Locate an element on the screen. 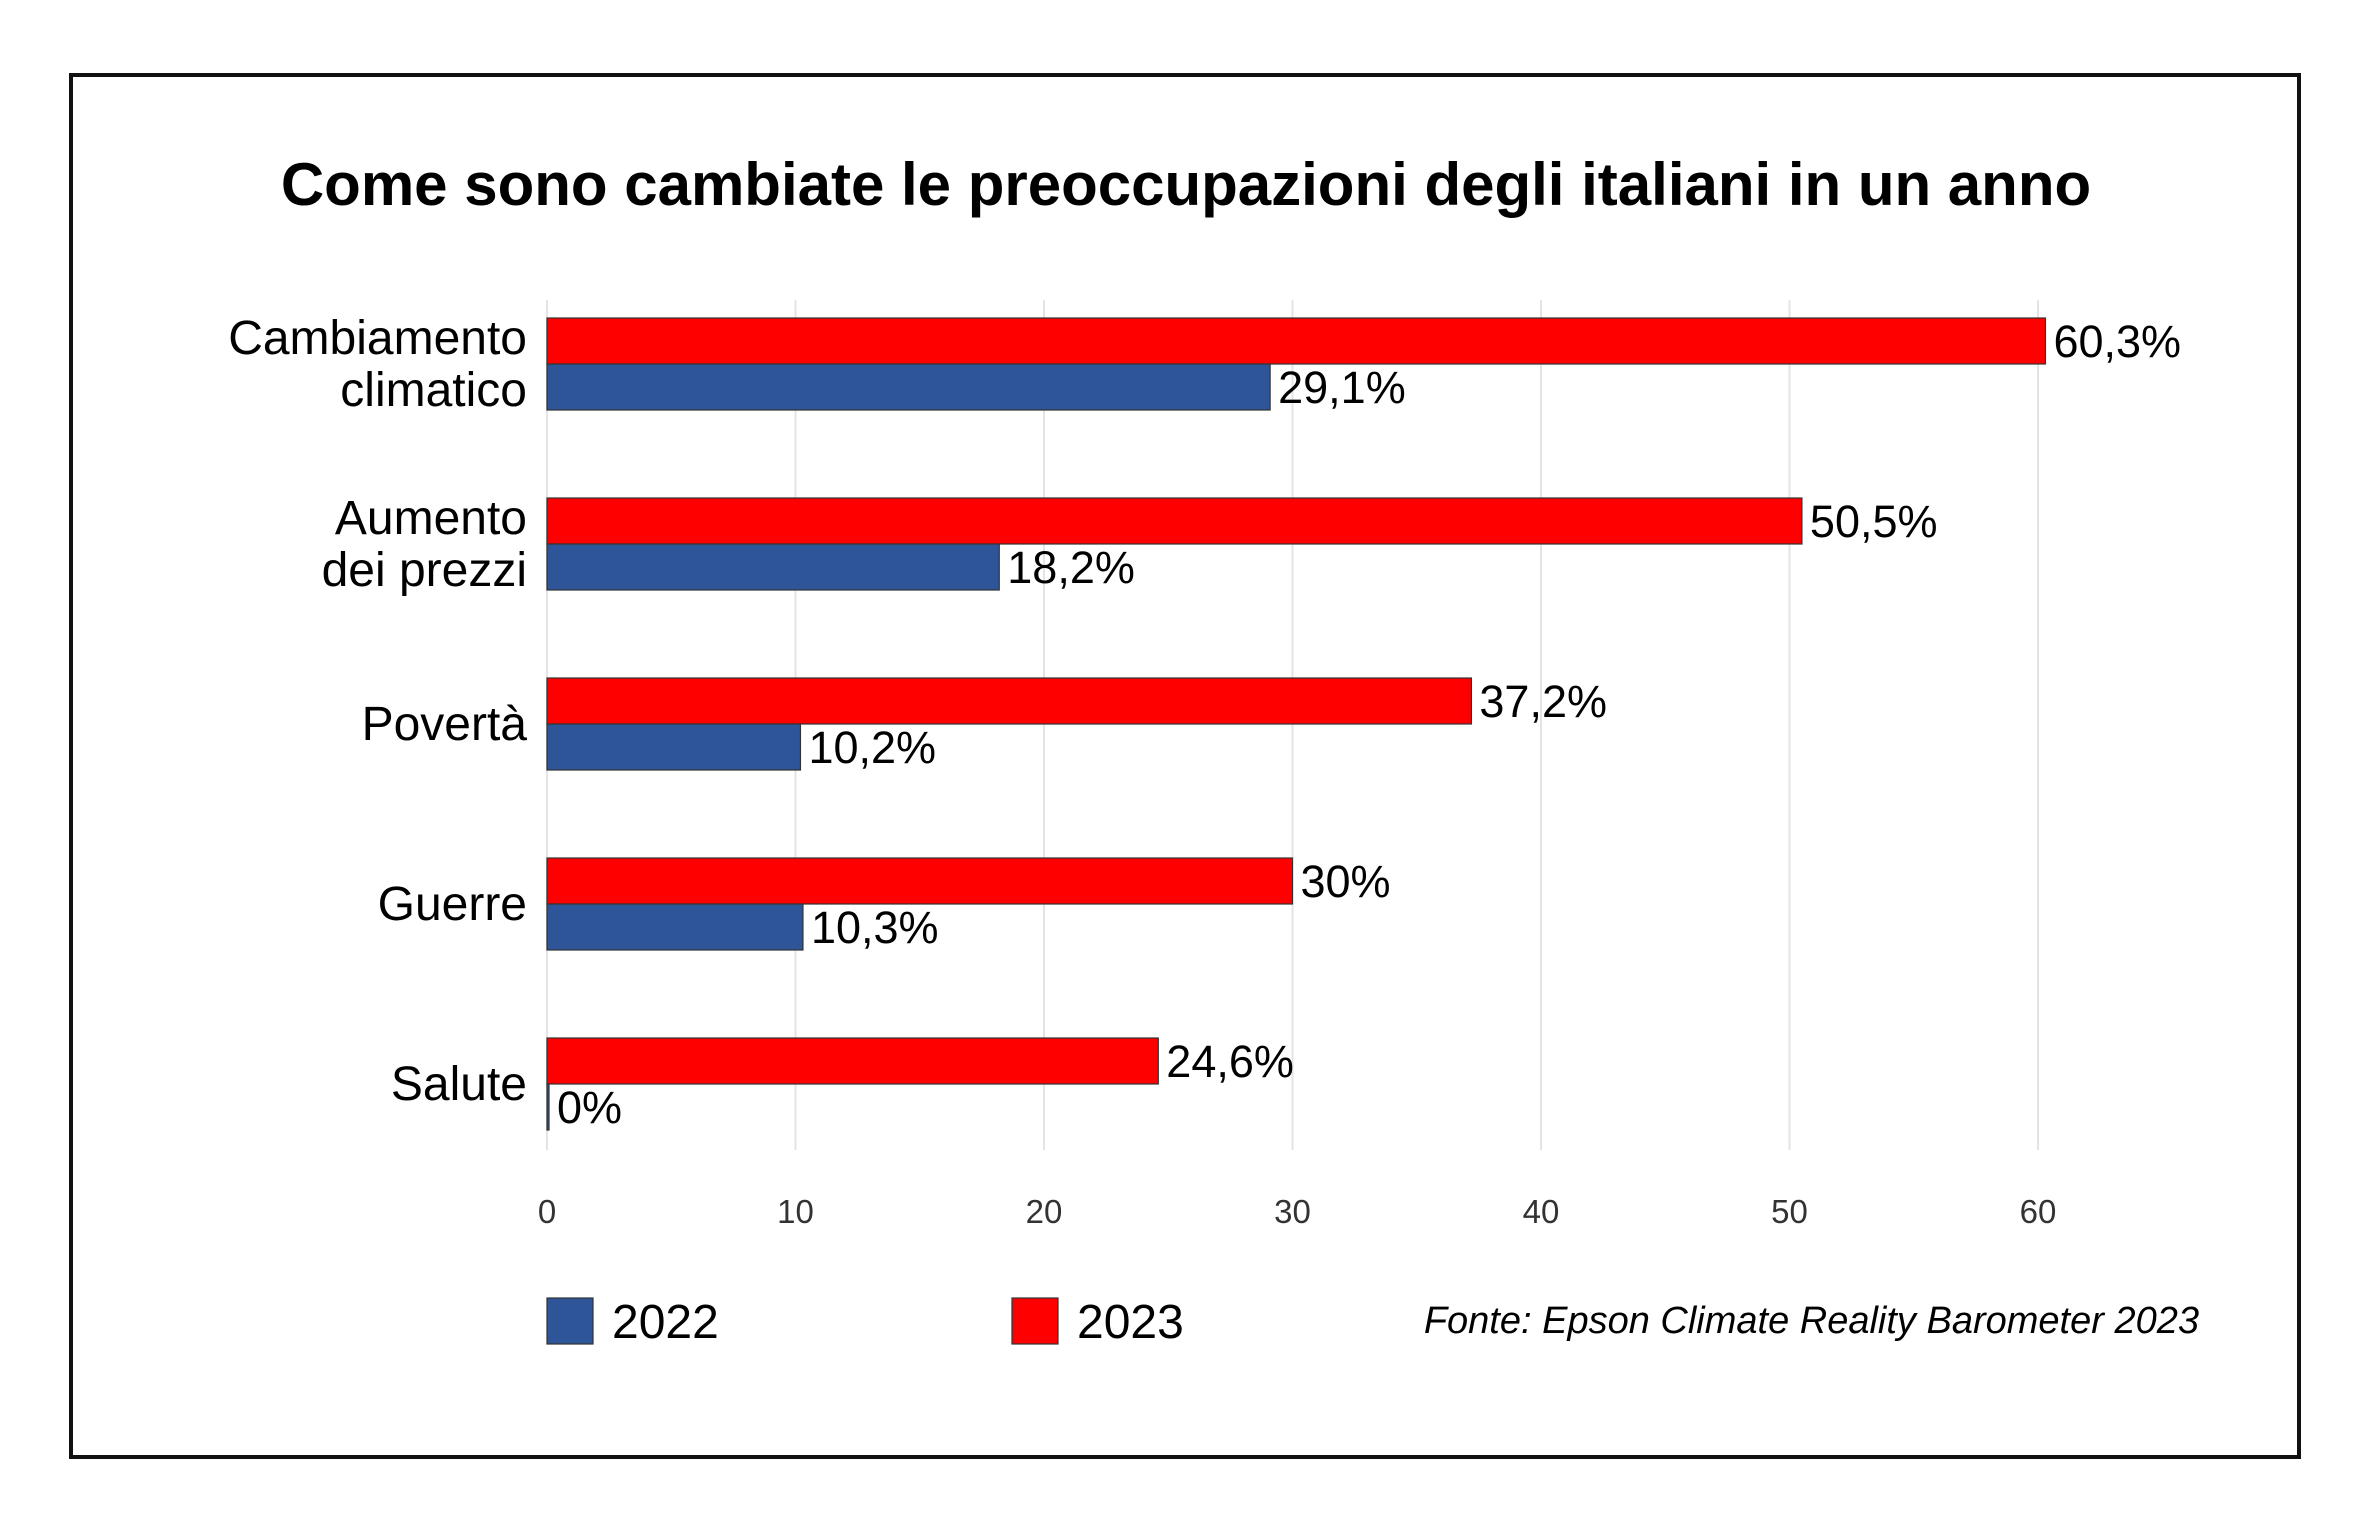 The width and height of the screenshot is (2372, 1530). data-label: 37,2% is located at coordinates (1543, 701).